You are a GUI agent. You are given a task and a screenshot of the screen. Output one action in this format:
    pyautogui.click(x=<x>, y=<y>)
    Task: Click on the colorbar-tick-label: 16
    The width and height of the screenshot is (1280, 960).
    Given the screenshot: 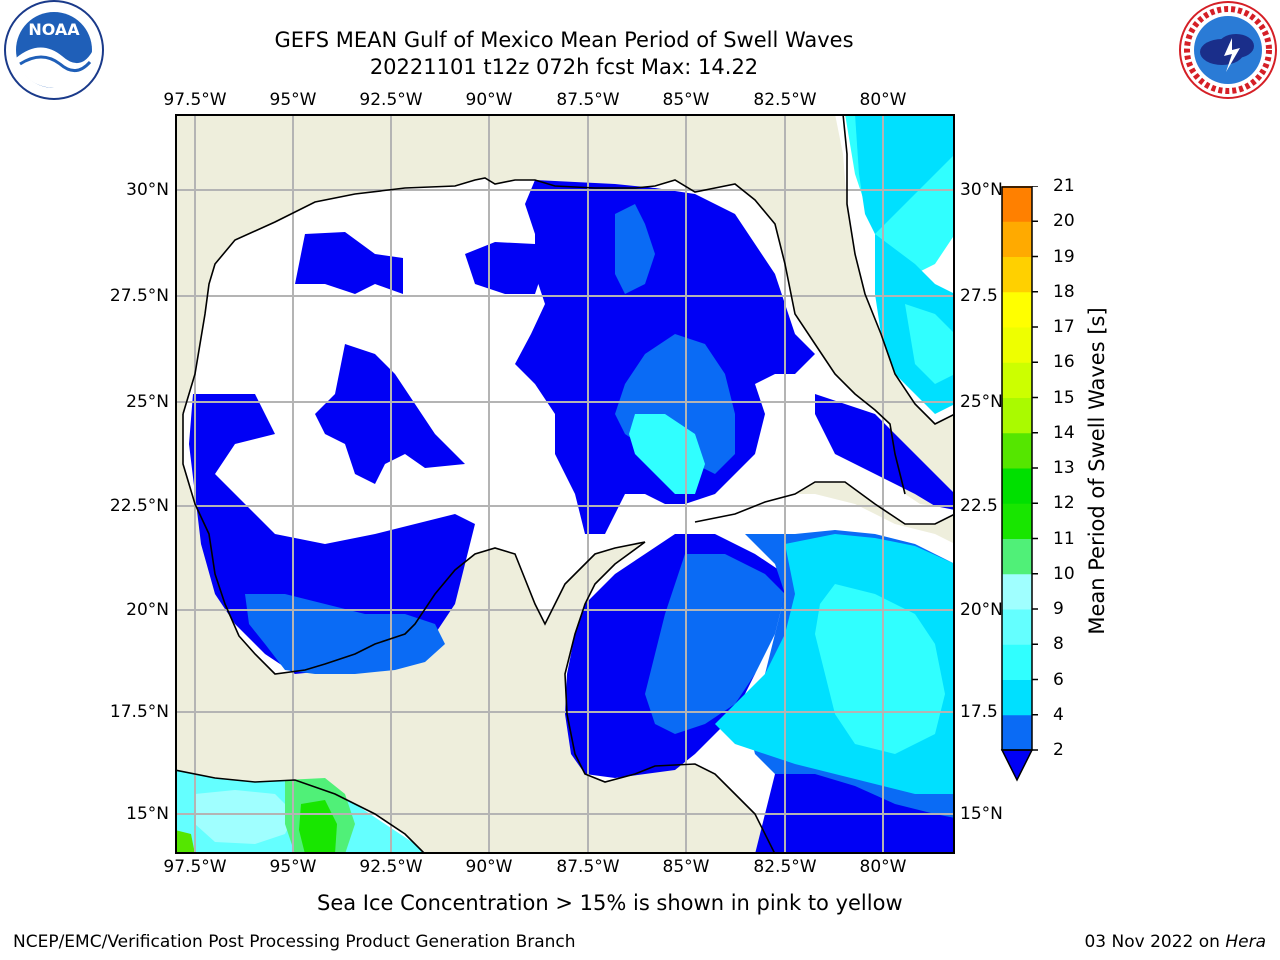 What is the action you would take?
    pyautogui.click(x=1064, y=362)
    